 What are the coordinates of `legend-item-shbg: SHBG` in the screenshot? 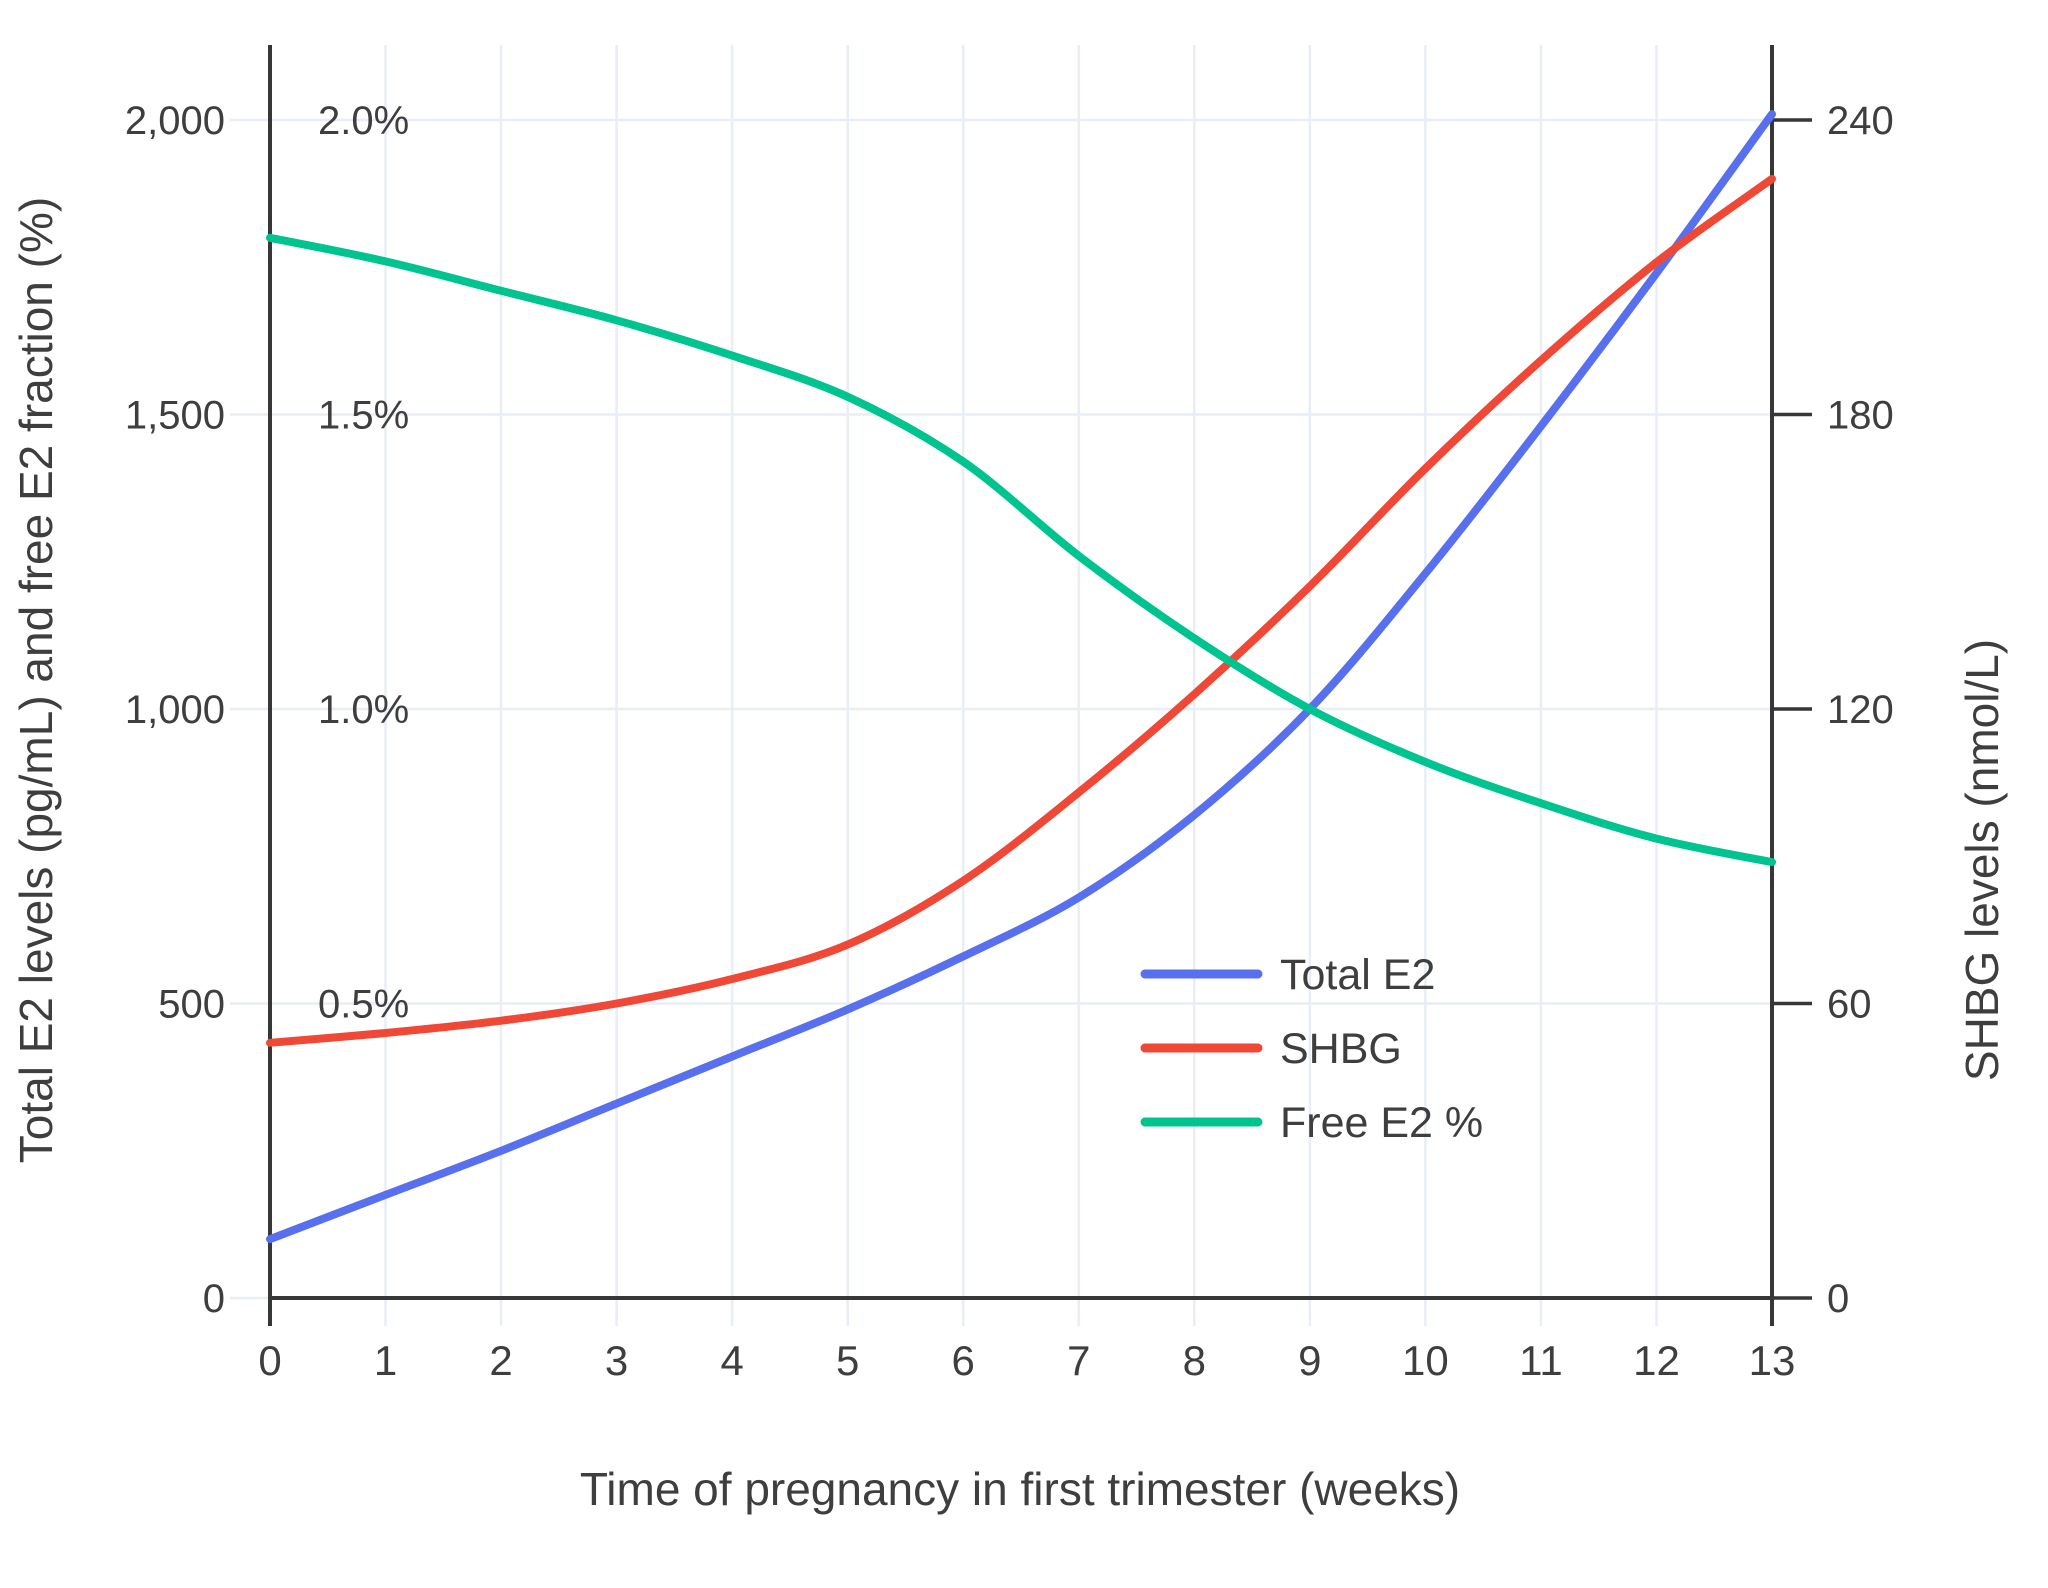 It's located at (1271, 1049).